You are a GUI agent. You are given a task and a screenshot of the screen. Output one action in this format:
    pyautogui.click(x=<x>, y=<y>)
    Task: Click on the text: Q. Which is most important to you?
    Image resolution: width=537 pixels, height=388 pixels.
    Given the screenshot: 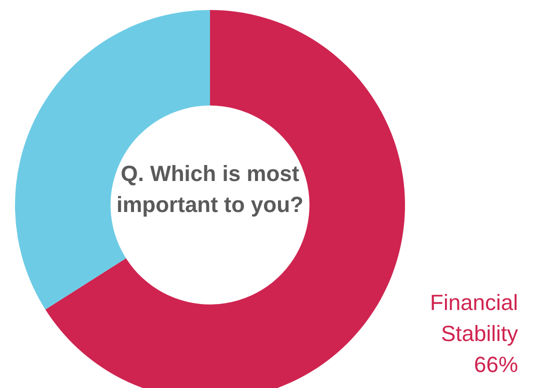 What is the action you would take?
    pyautogui.click(x=210, y=189)
    